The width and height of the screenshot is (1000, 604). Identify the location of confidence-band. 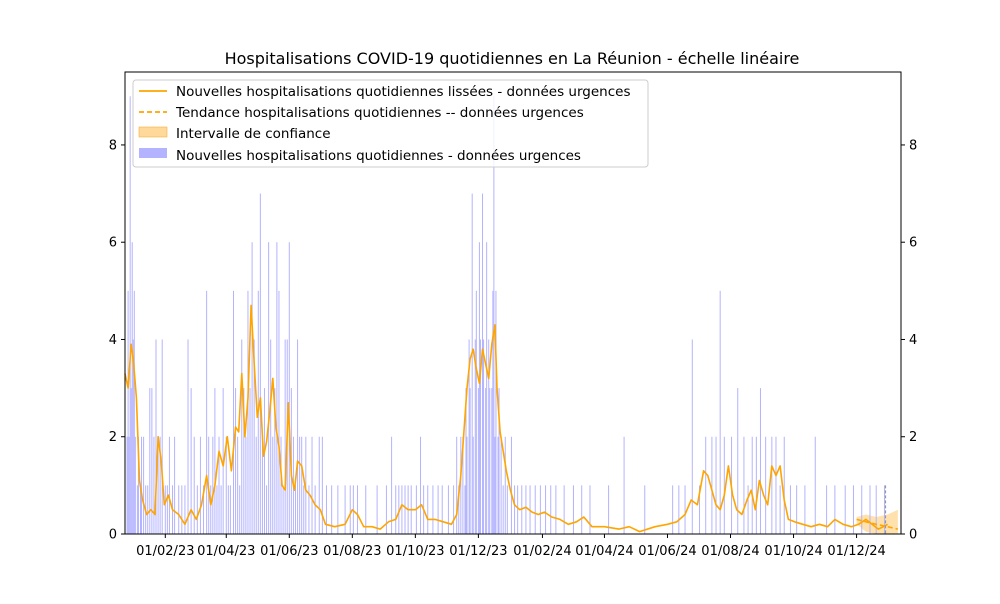
(877, 521).